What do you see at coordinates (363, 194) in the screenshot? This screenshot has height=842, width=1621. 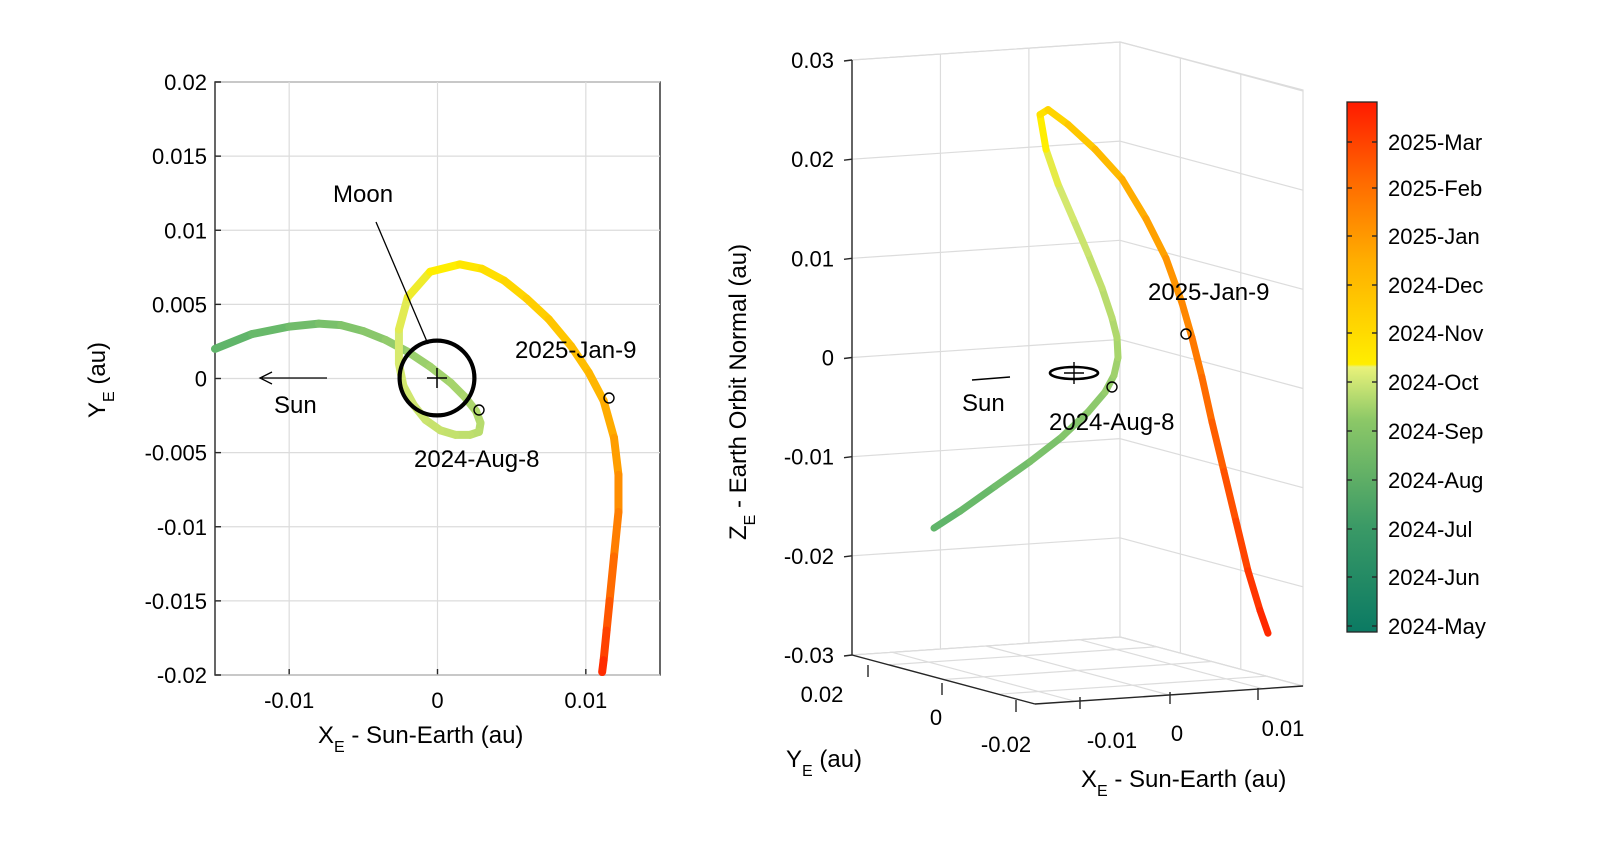 I see `left-moon-label: Moon` at bounding box center [363, 194].